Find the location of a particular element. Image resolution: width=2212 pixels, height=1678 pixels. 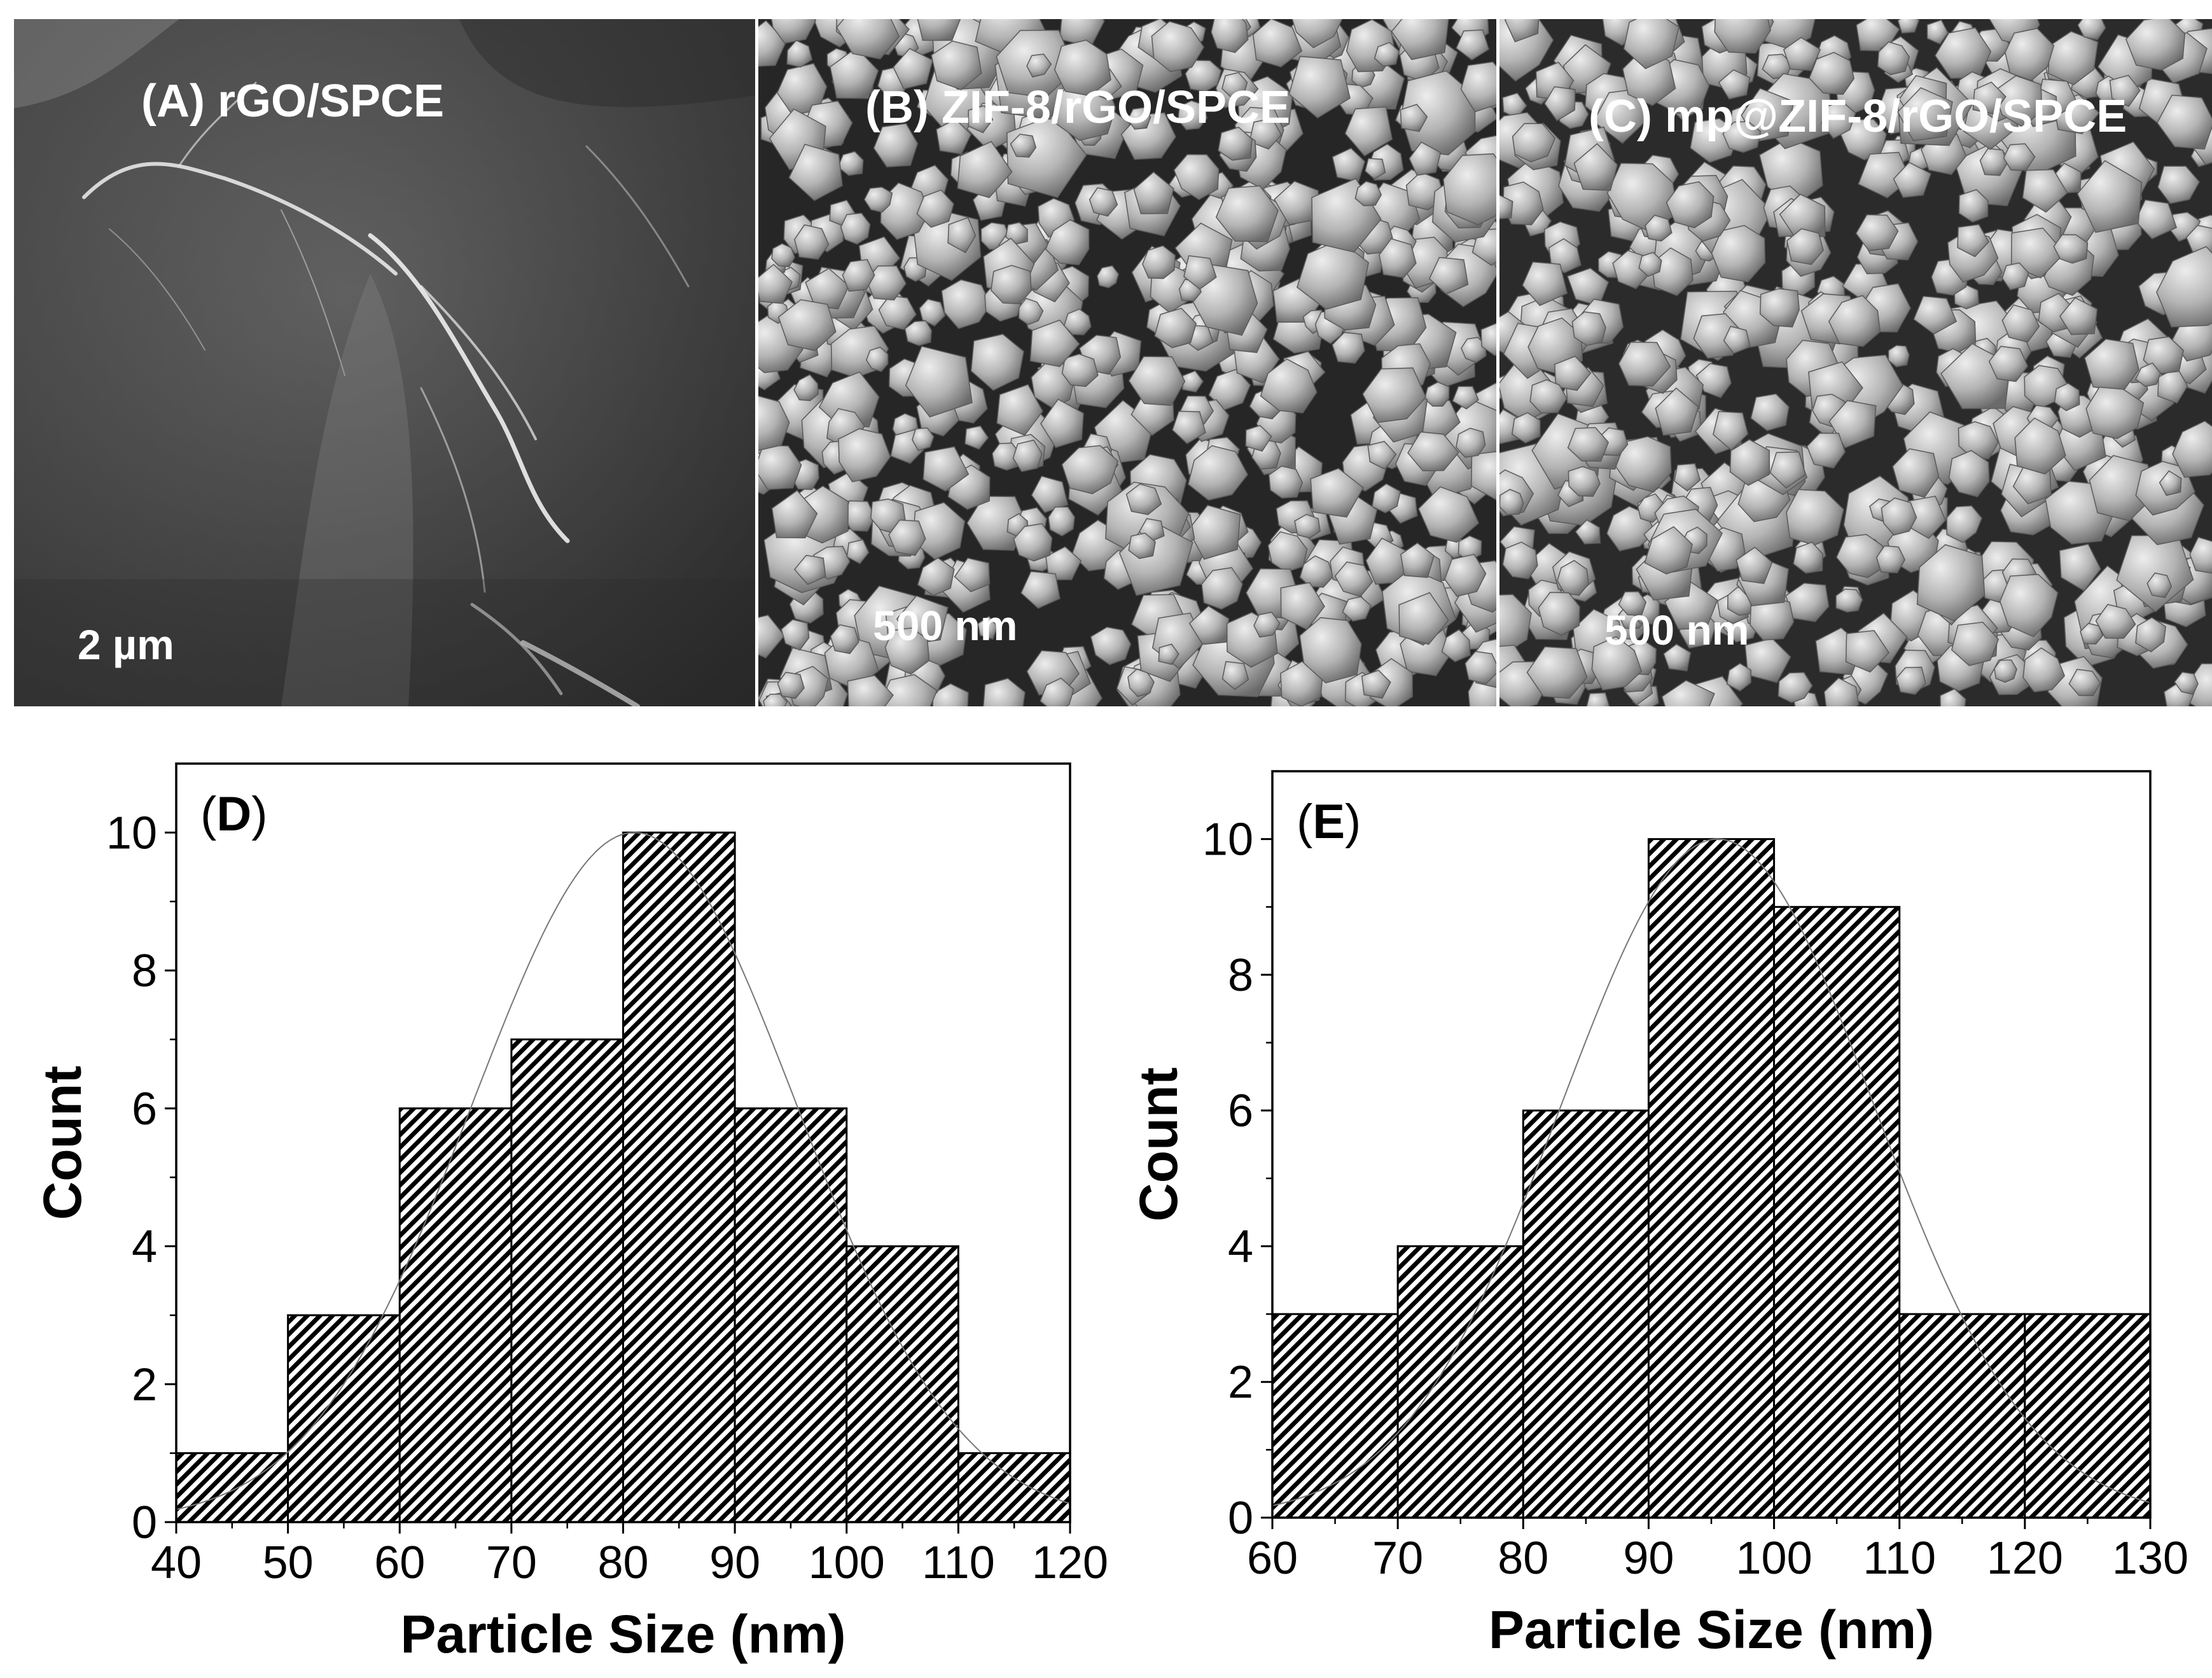

sem-panel-c: (C) mp@ZIF-8/rGO/SPCE 500 nm is located at coordinates (1855, 362).